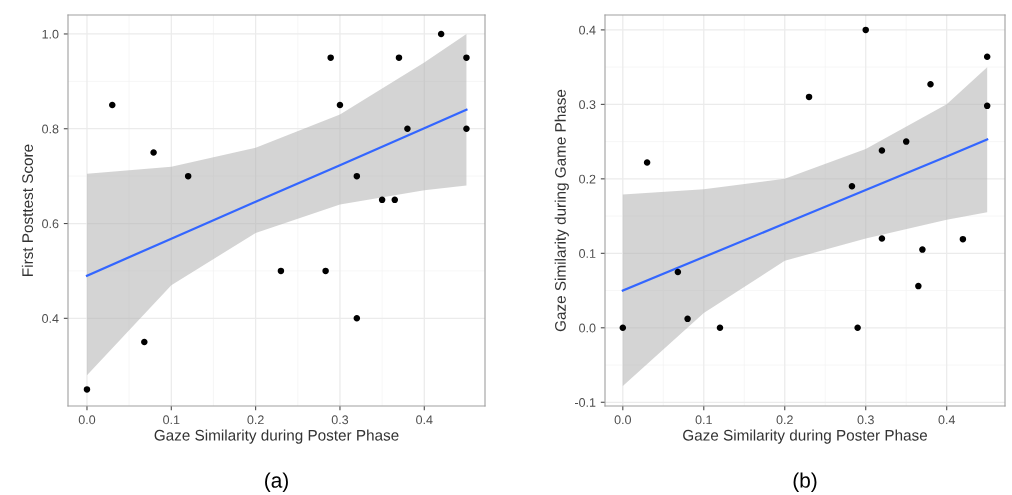 The image size is (1012, 495). I want to click on y-tick-label: 0.0, so click(587, 328).